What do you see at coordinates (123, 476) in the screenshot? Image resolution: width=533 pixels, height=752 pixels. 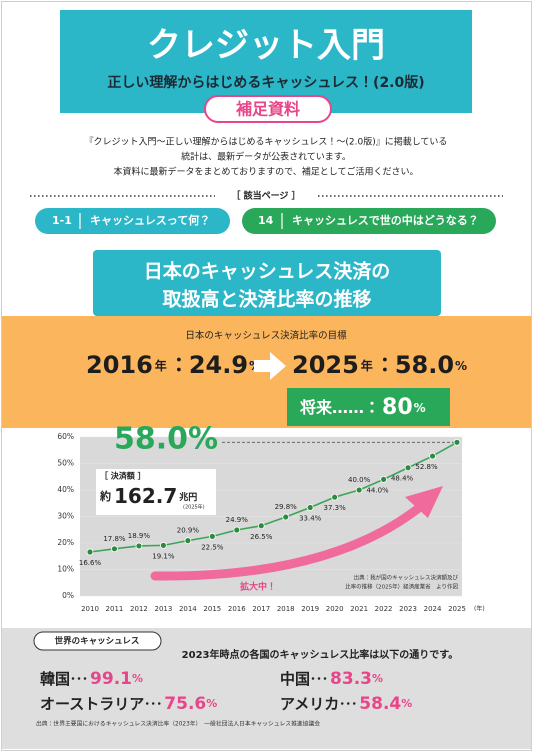 I see `amount-heading: ［ 決済額 ］` at bounding box center [123, 476].